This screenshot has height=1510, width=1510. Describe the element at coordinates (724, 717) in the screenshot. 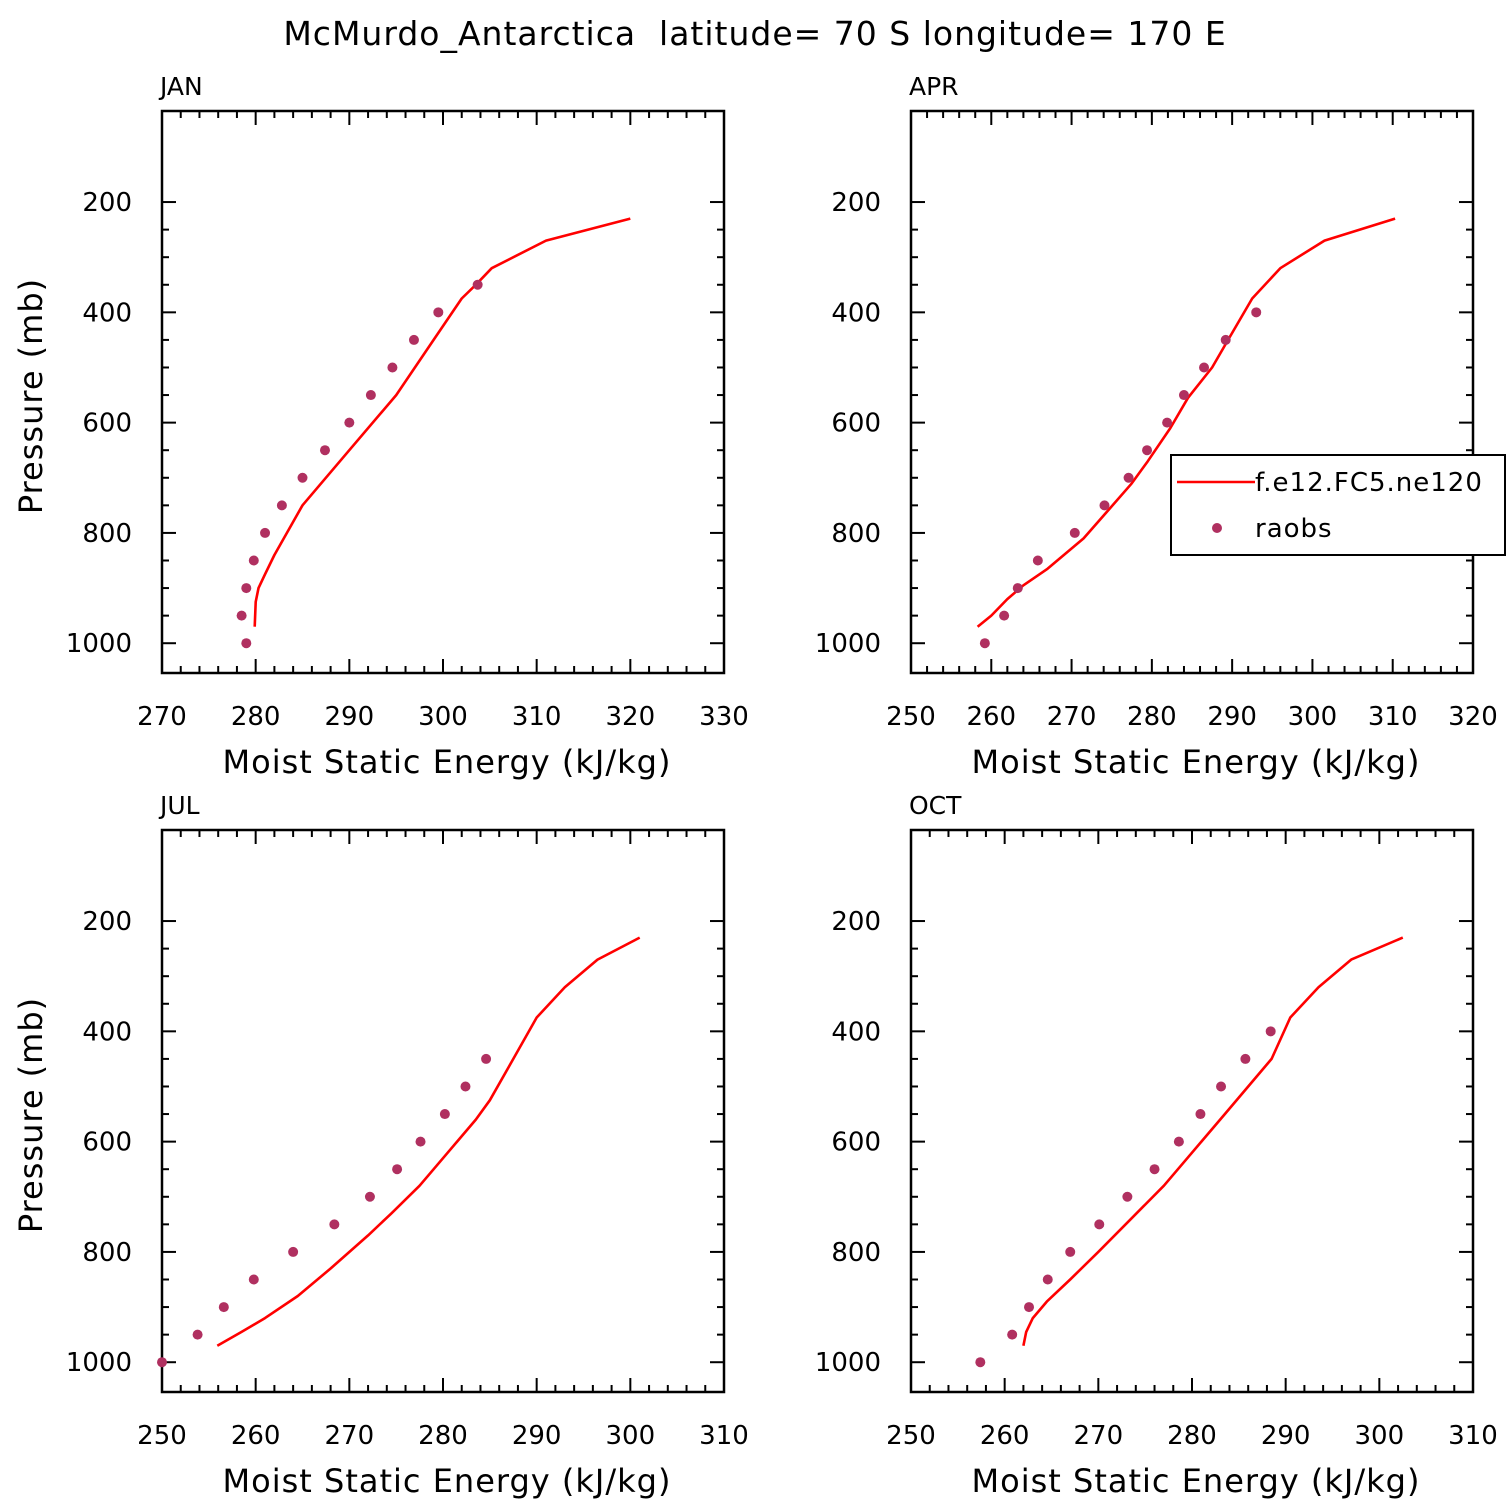

I see `x-tick-label: 330` at that location.